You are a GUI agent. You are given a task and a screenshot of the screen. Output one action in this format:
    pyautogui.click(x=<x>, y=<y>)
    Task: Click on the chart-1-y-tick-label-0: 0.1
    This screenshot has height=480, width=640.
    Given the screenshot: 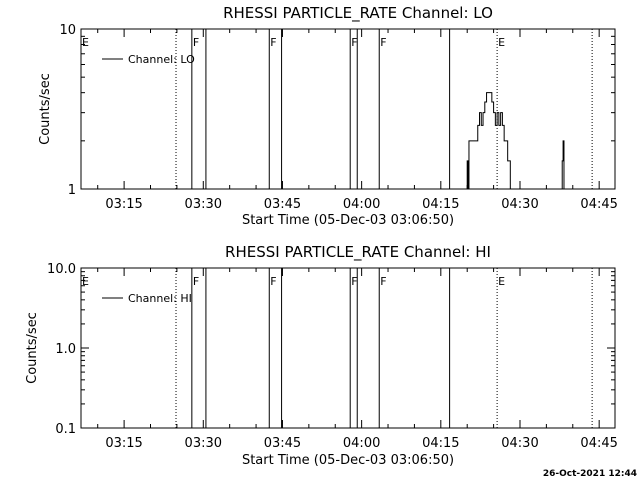 What is the action you would take?
    pyautogui.click(x=65, y=429)
    